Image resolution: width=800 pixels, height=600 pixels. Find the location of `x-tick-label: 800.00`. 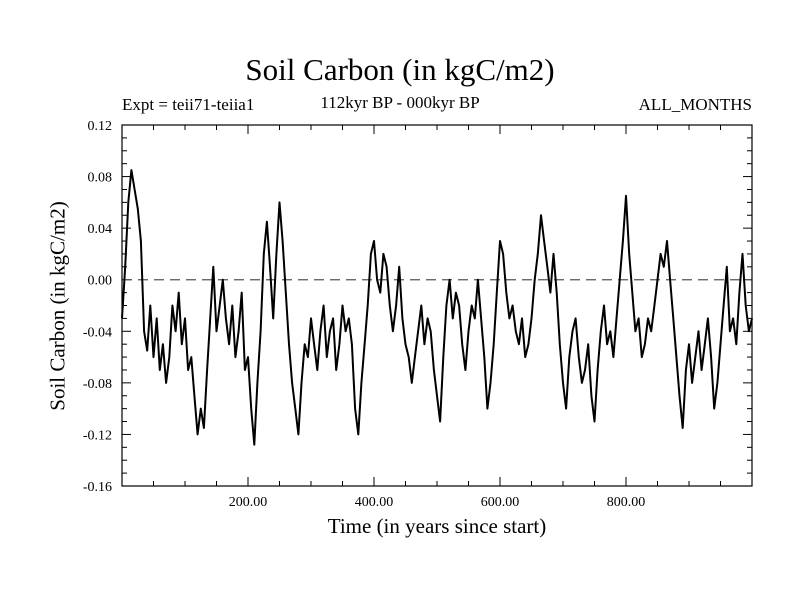

x-tick-label: 800.00 is located at coordinates (626, 502).